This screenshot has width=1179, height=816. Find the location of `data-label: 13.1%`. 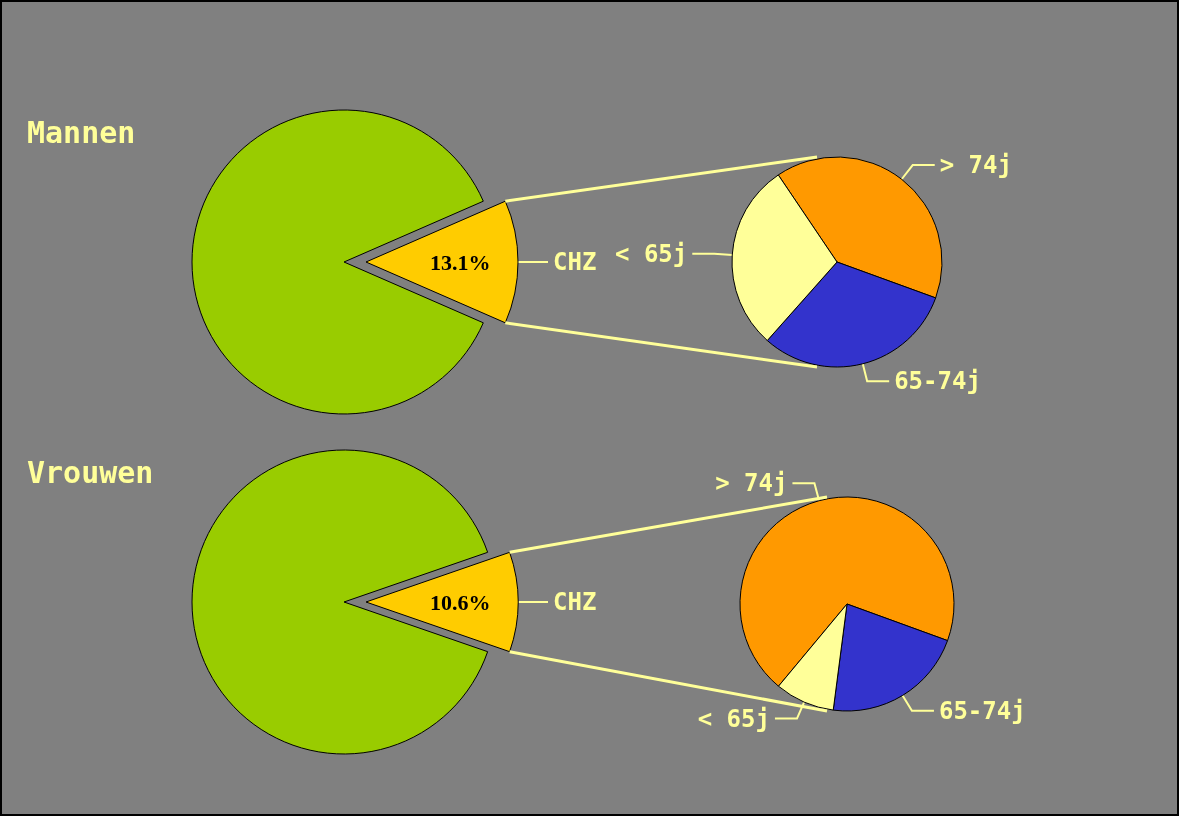

data-label: 13.1% is located at coordinates (460, 262).